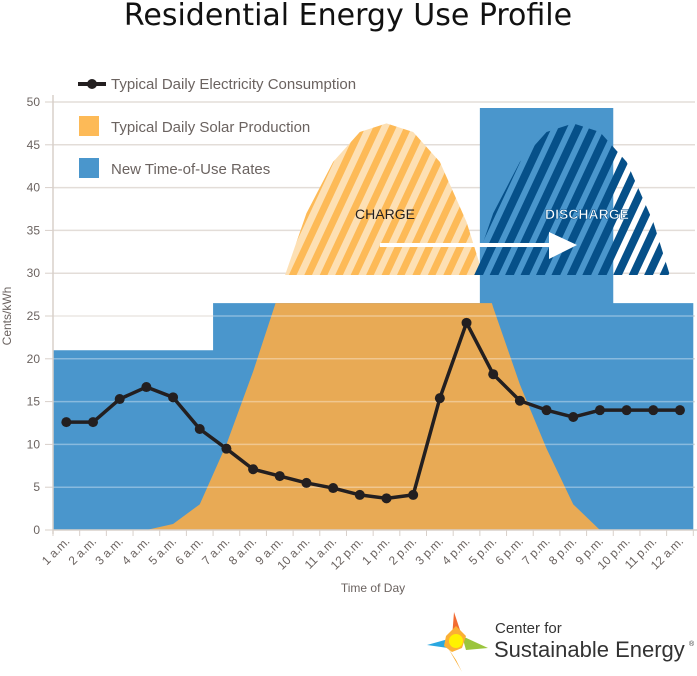  Describe the element at coordinates (482, 550) in the screenshot. I see `x-tick-label: 5 p.m.` at that location.